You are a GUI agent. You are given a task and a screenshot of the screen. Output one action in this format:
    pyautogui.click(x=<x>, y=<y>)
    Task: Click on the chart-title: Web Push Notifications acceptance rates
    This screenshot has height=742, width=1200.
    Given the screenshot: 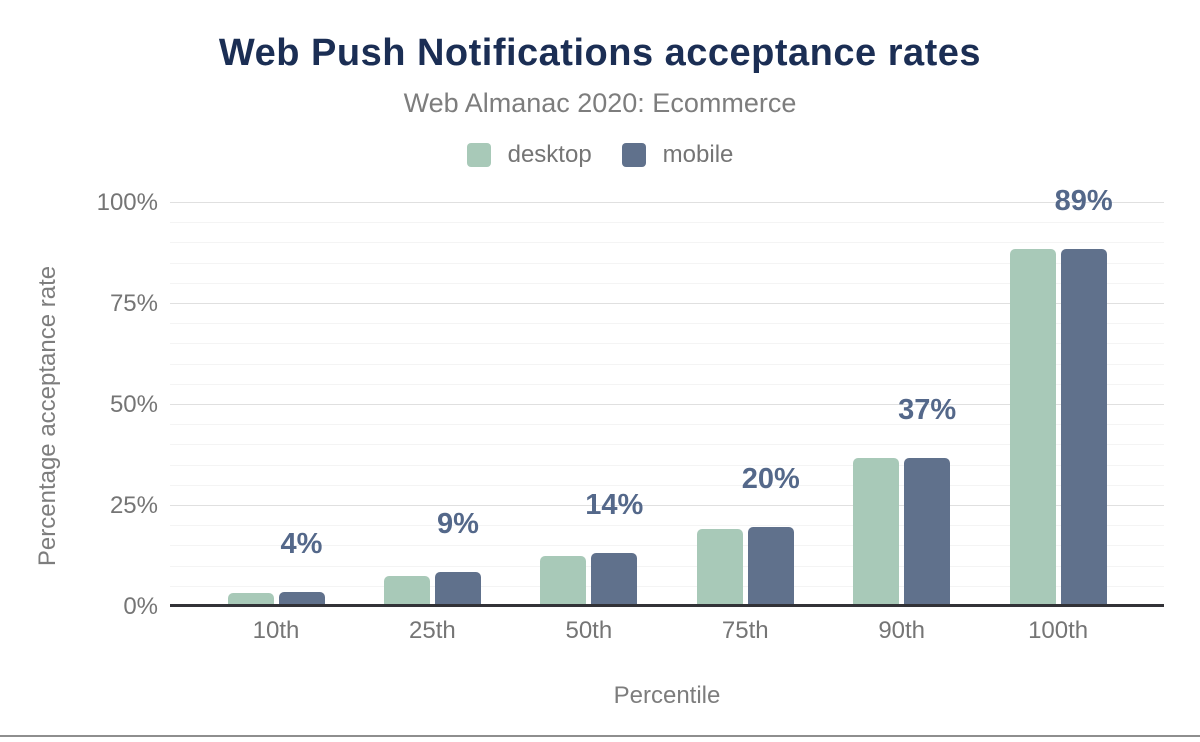 What is the action you would take?
    pyautogui.click(x=600, y=53)
    